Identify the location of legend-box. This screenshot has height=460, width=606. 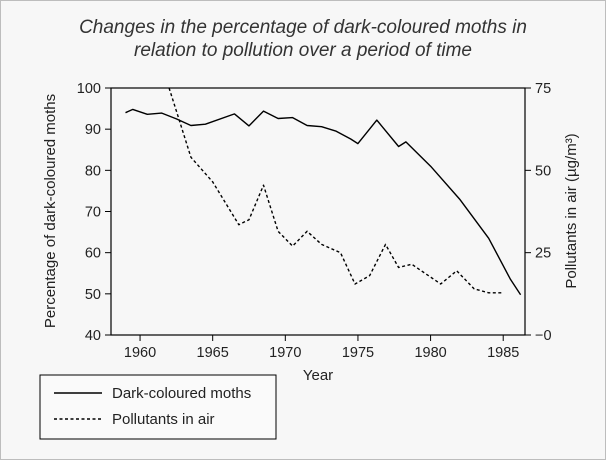
(158, 407).